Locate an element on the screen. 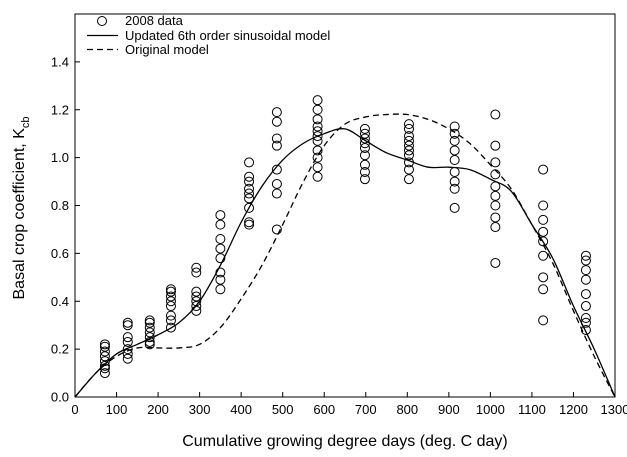 The width and height of the screenshot is (627, 457). x-tick-label: 800 is located at coordinates (407, 409).